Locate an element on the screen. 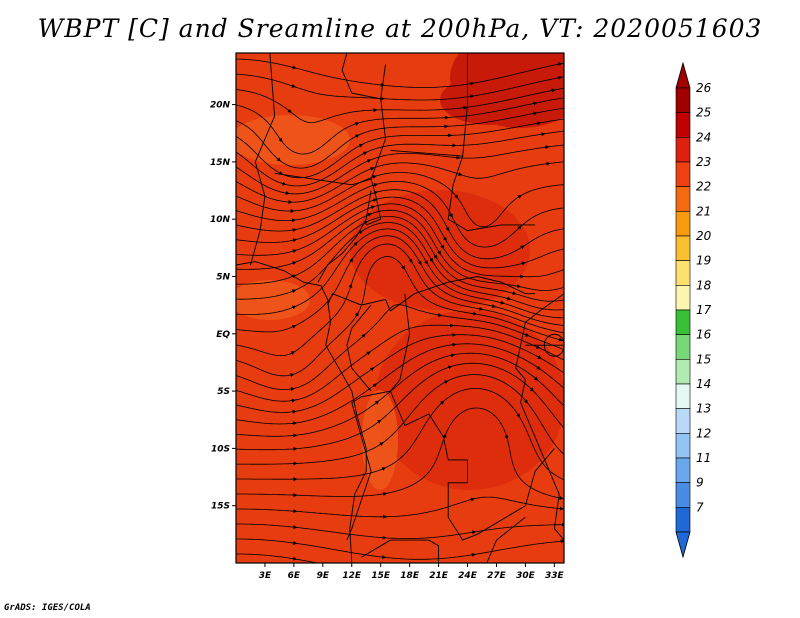 The width and height of the screenshot is (800, 618). lat-tick-label: 20N is located at coordinates (220, 106).